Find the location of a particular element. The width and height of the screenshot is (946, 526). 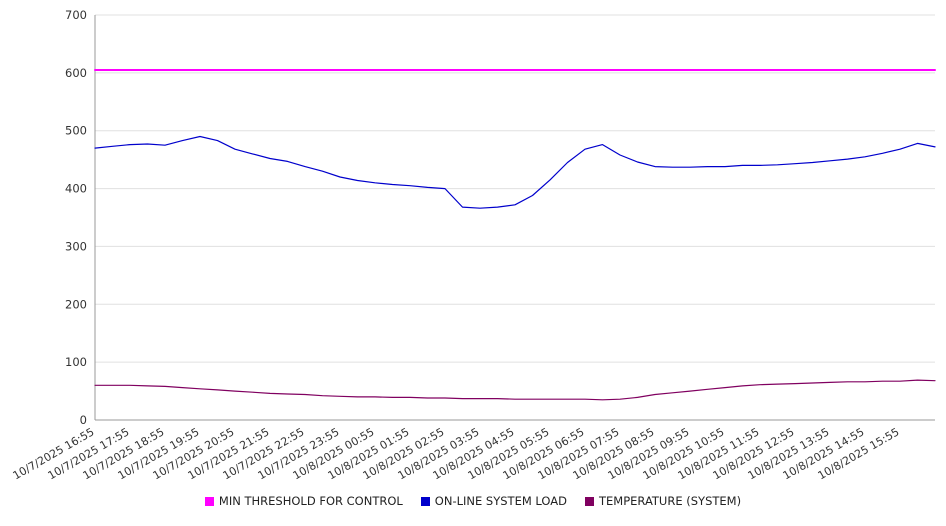

svg-text: 700 is located at coordinates (76, 15).